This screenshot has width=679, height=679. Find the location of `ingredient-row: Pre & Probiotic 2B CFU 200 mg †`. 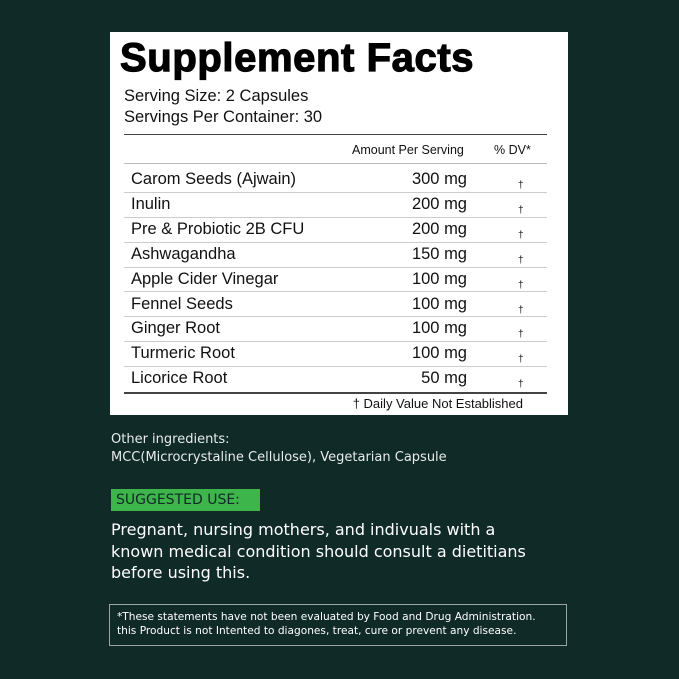

ingredient-row: Pre & Probiotic 2B CFU 200 mg † is located at coordinates (335, 230).